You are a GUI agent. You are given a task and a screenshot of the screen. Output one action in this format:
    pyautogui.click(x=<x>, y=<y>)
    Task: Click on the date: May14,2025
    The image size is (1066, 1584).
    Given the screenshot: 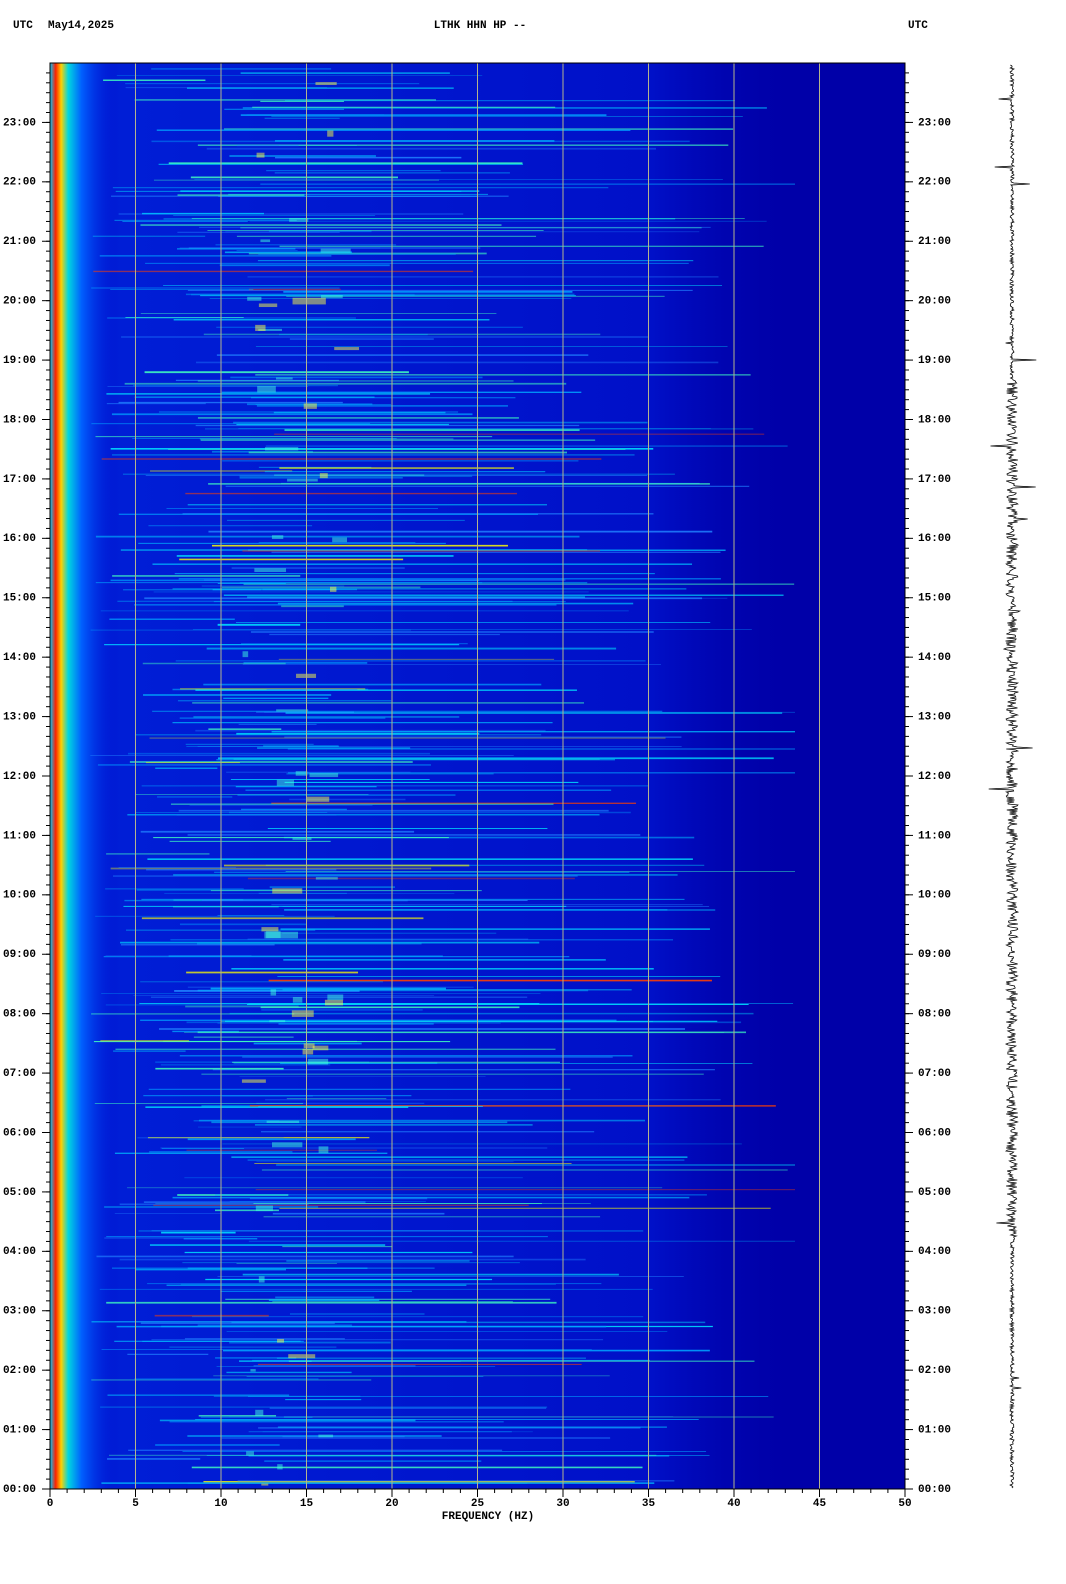 What is the action you would take?
    pyautogui.click(x=81, y=26)
    